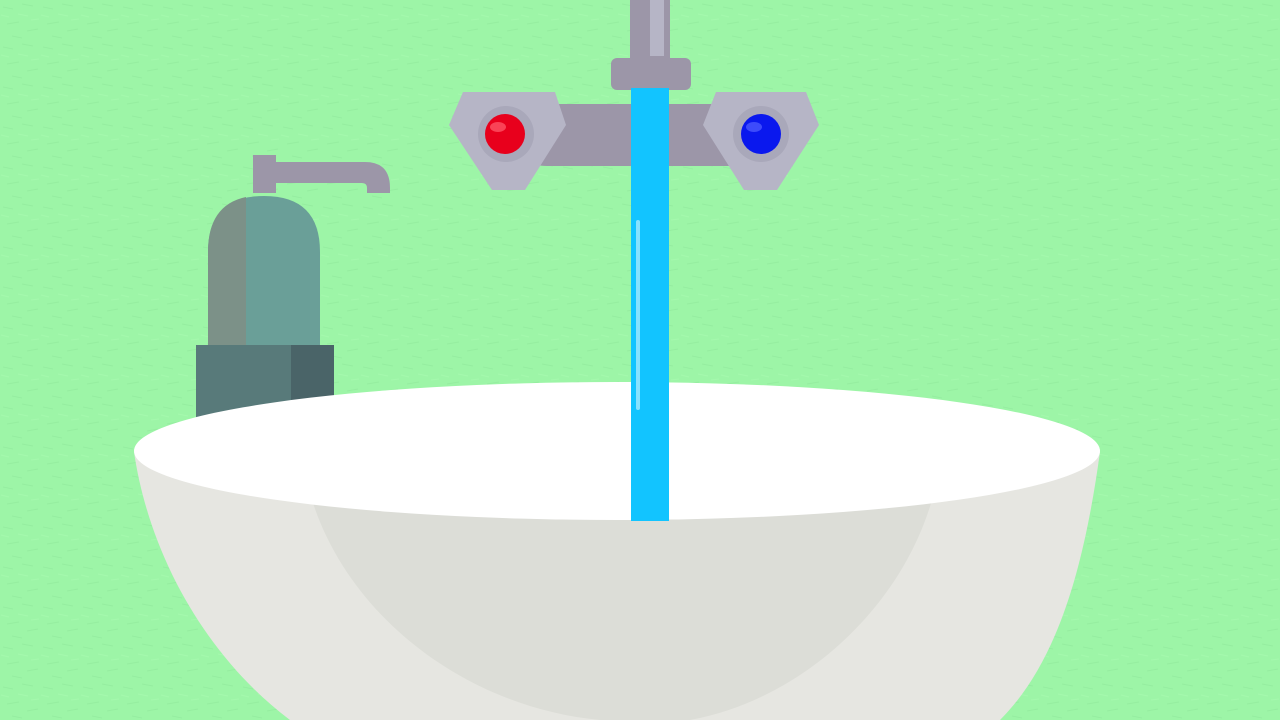 Image resolution: width=1280 pixels, height=720 pixels. I want to click on faucet-collar, so click(651, 74).